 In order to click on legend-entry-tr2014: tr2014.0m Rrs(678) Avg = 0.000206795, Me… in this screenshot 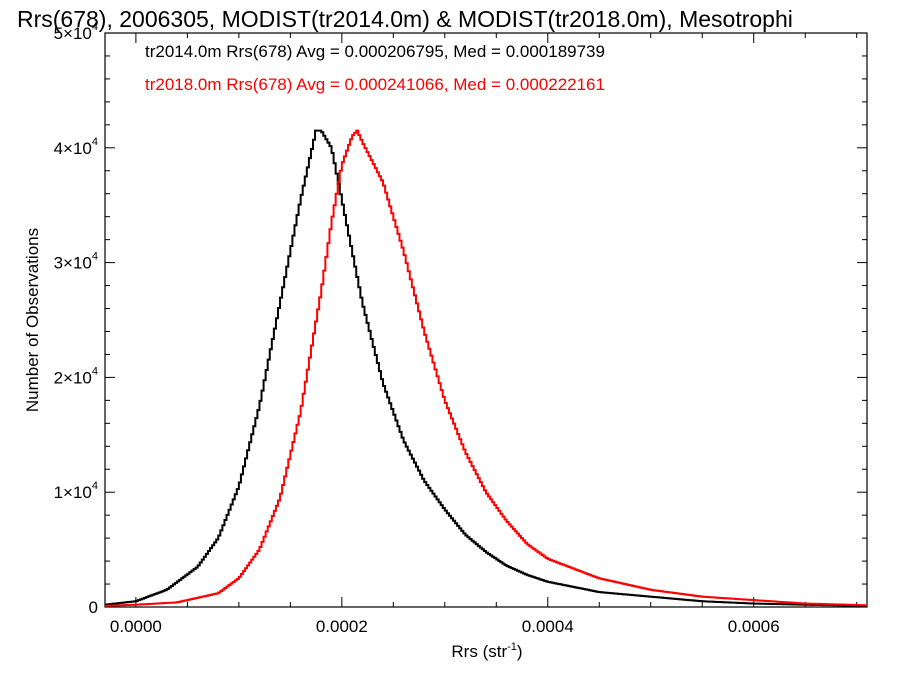, I will do `click(375, 51)`.